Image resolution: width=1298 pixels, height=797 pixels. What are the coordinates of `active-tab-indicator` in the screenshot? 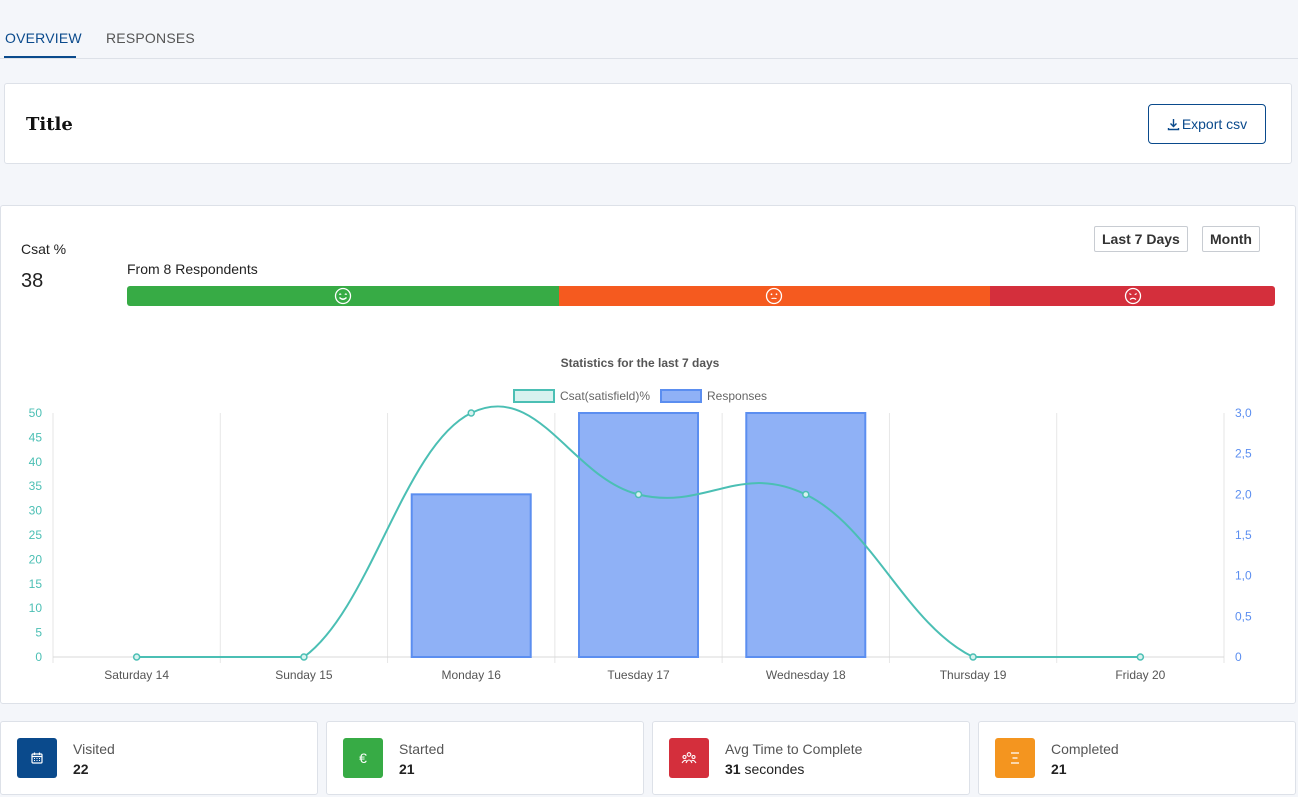 It's located at (40, 57).